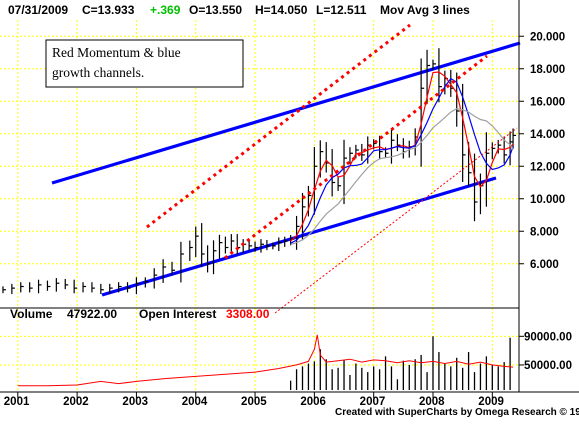 This screenshot has width=579, height=424. I want to click on price-tick-label: 14.000, so click(547, 135).